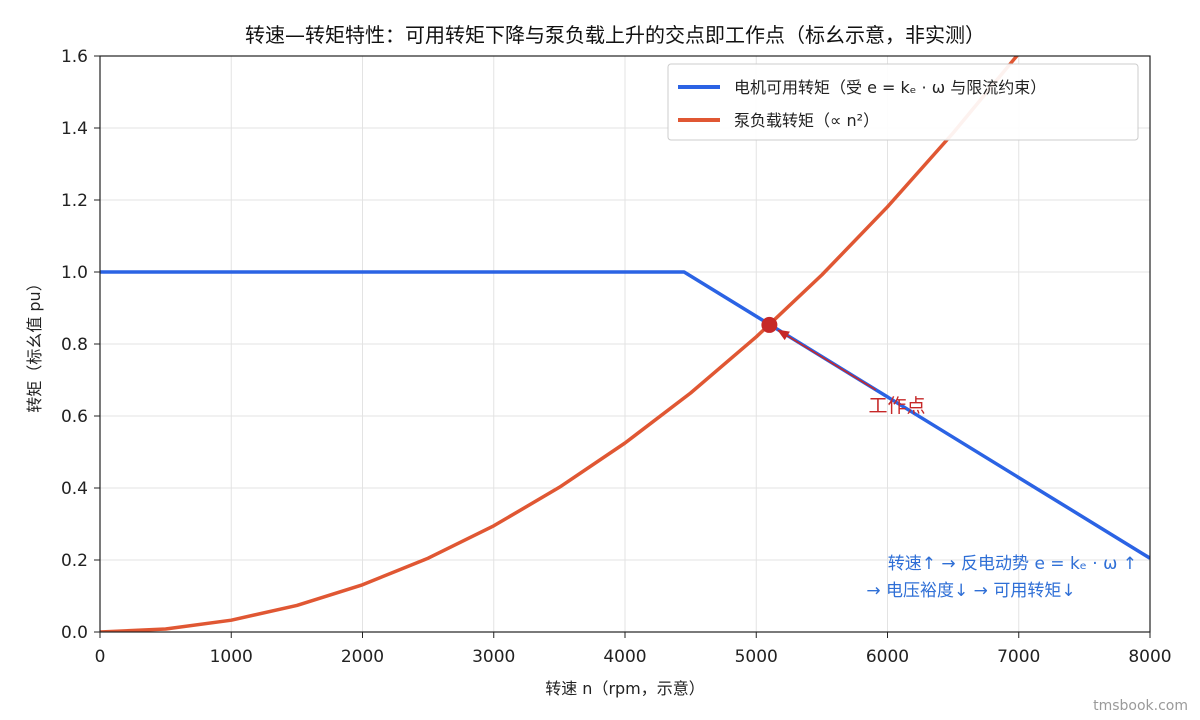  Describe the element at coordinates (74, 489) in the screenshot. I see `y-tick-label: 0.4` at that location.